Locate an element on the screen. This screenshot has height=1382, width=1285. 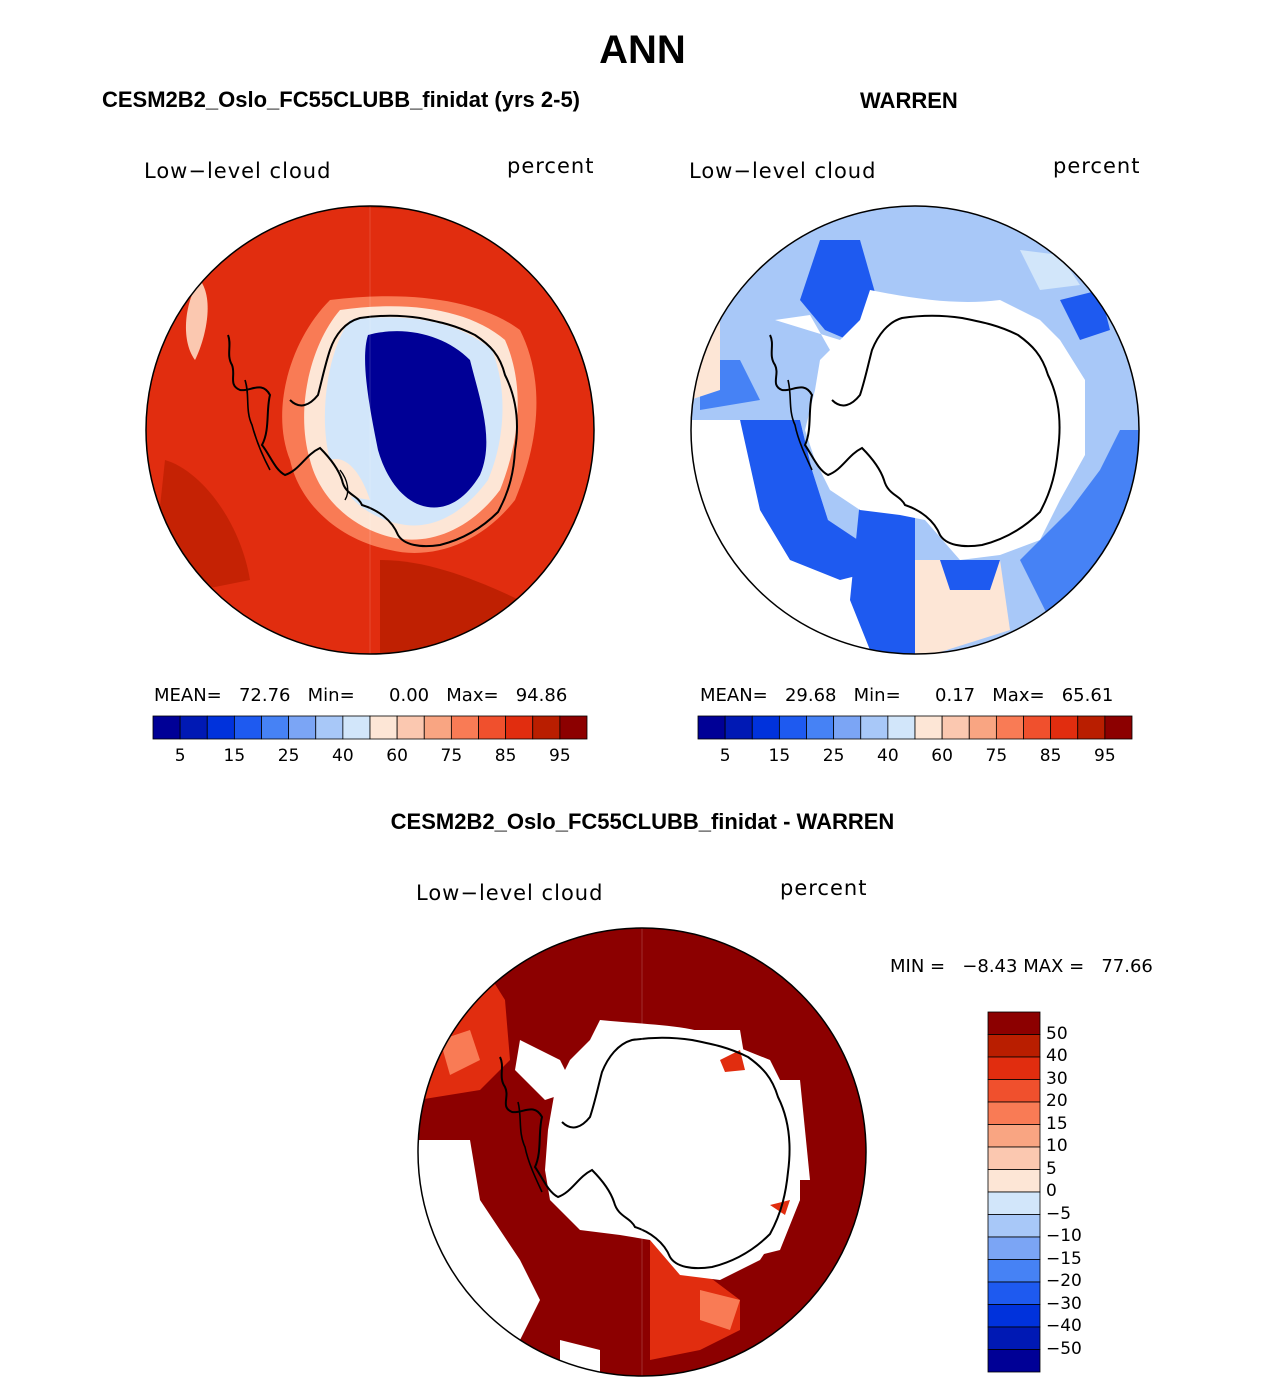
panel2-colorbar-tick-label: 85 is located at coordinates (1050, 756).